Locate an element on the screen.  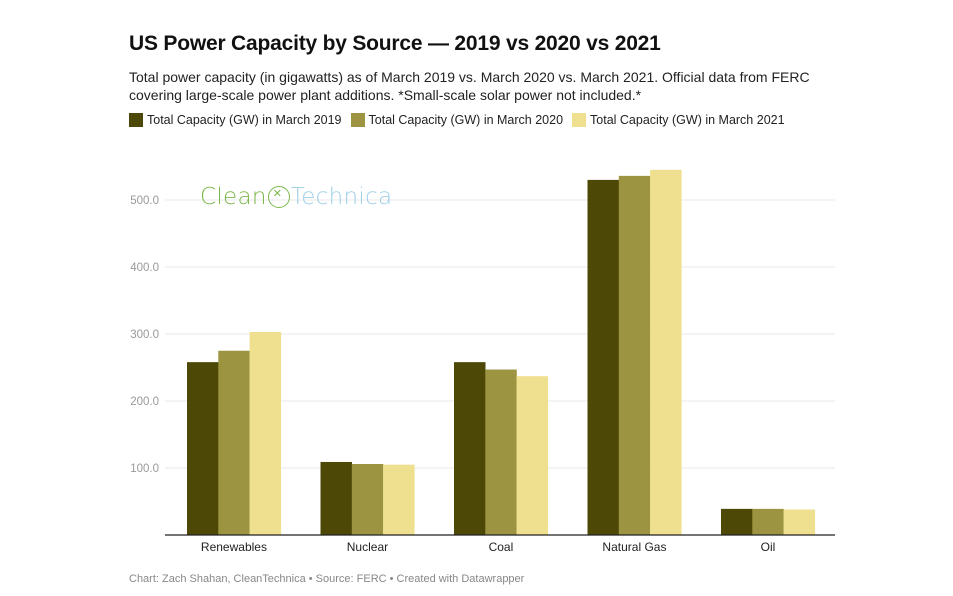
legend-item-2021: Total Capacity (GW) in March 2021 is located at coordinates (678, 120).